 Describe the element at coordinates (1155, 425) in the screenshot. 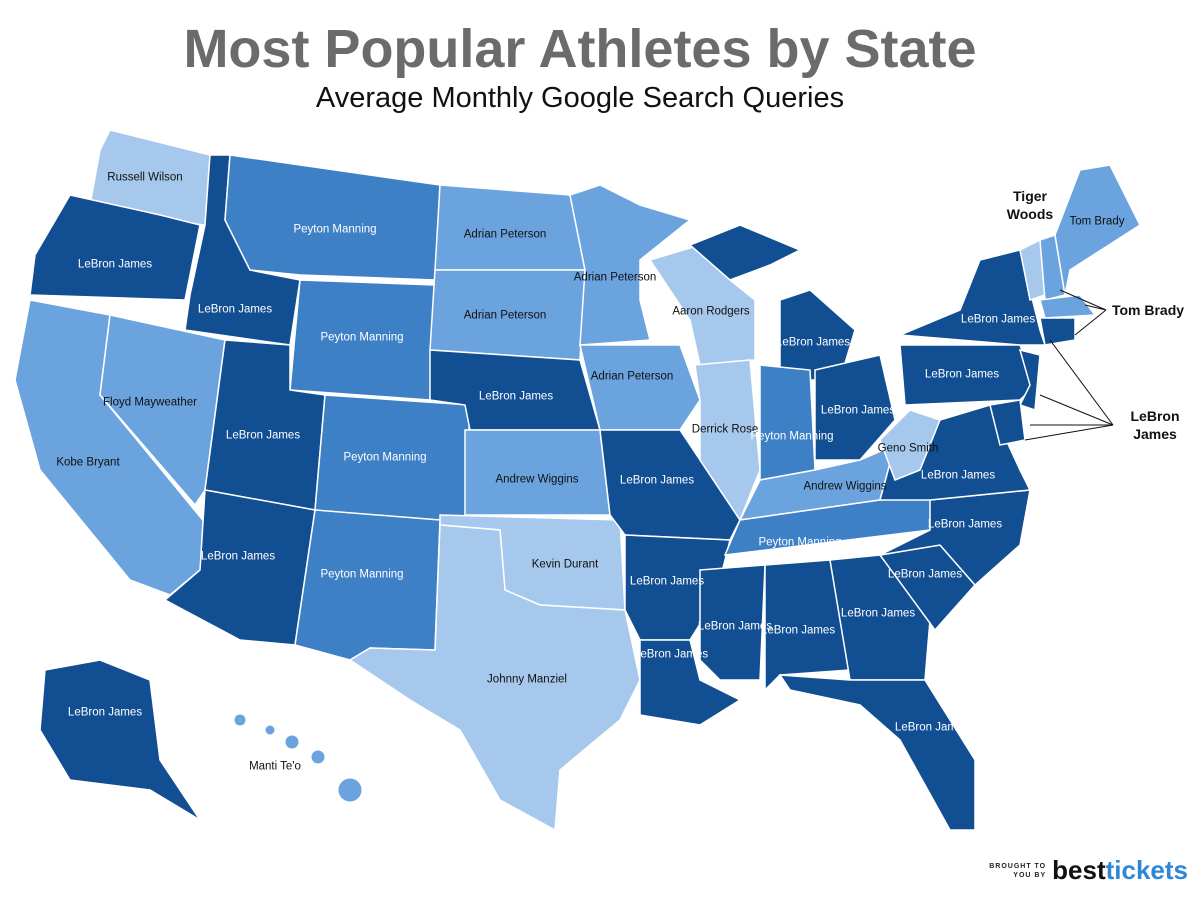

I see `callout-label: LeBron James` at that location.